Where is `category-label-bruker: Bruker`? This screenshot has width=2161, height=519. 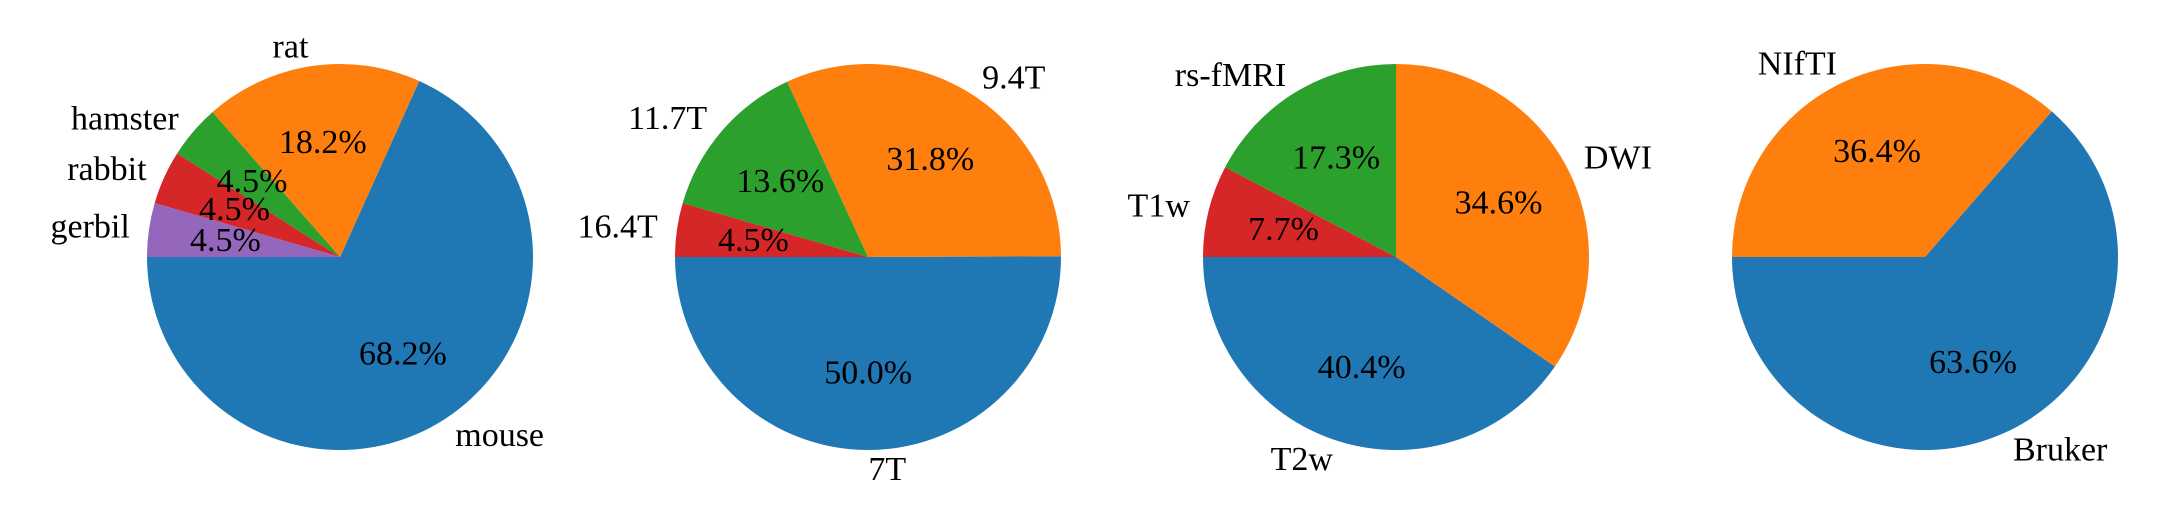 category-label-bruker: Bruker is located at coordinates (2060, 450).